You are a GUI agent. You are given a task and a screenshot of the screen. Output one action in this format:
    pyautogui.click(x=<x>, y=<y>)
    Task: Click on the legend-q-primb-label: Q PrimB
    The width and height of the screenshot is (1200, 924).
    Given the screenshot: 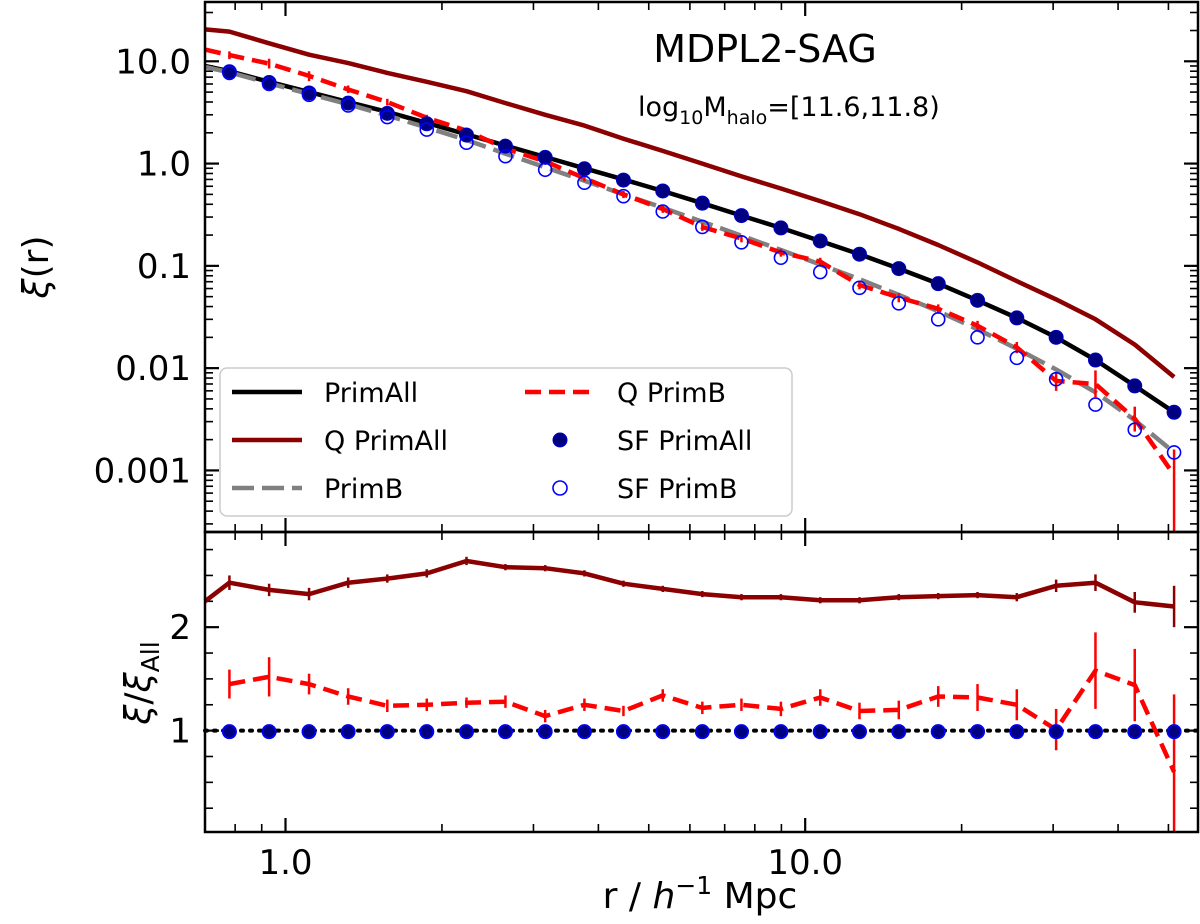 What is the action you would take?
    pyautogui.click(x=671, y=393)
    